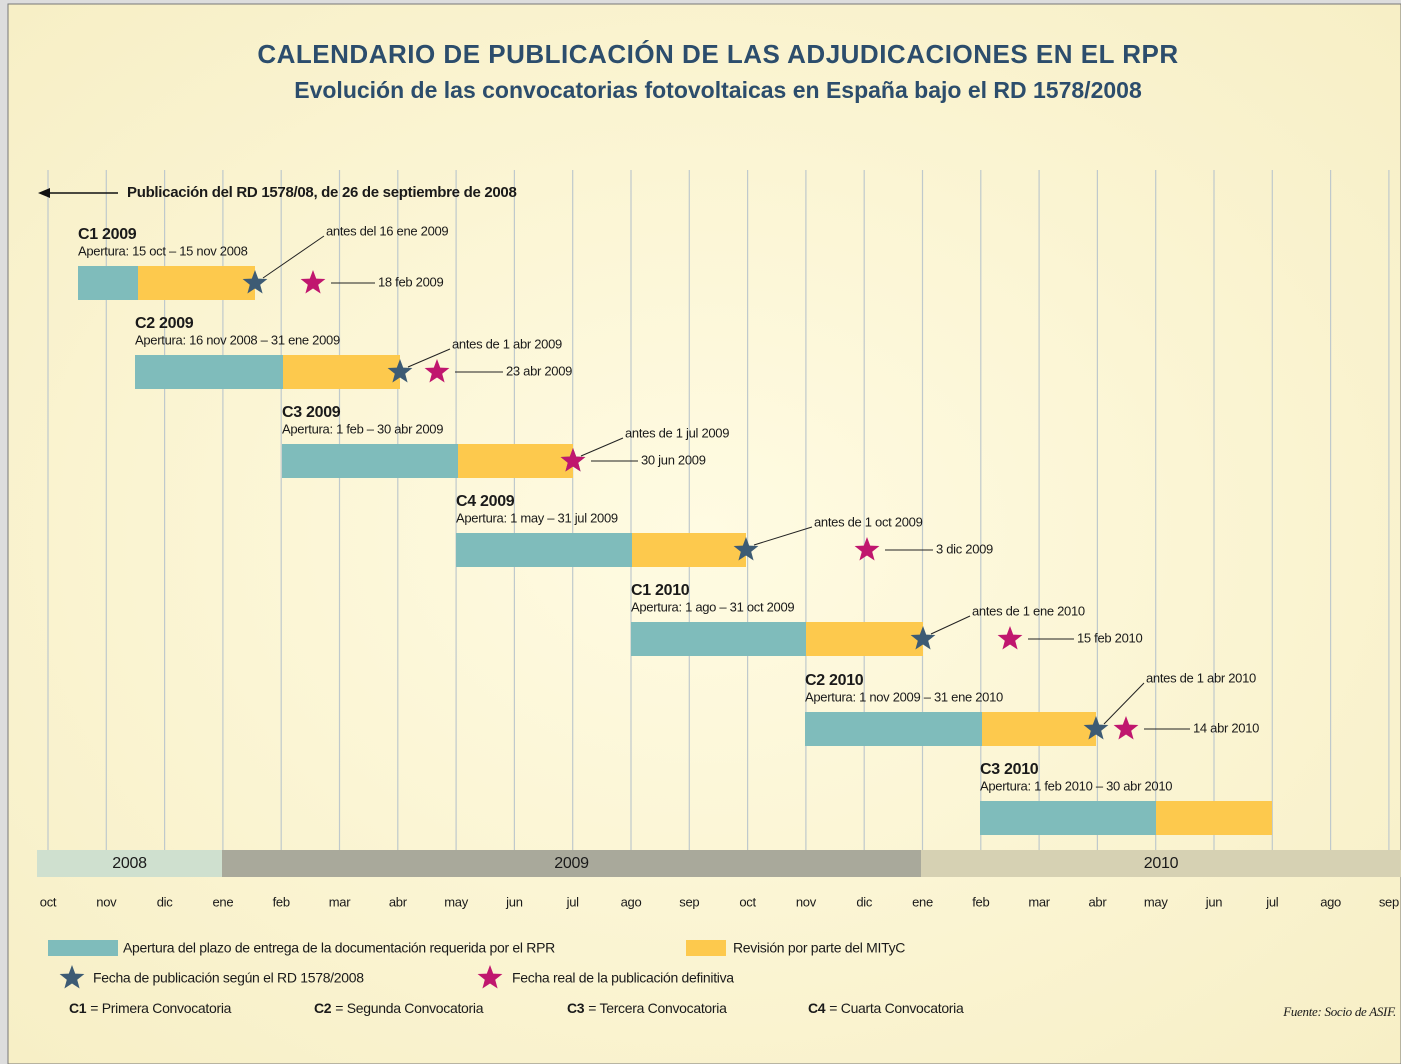 This screenshot has width=1401, height=1064. What do you see at coordinates (868, 521) in the screenshot?
I see `planned-date: antes de 1 oct 2009` at bounding box center [868, 521].